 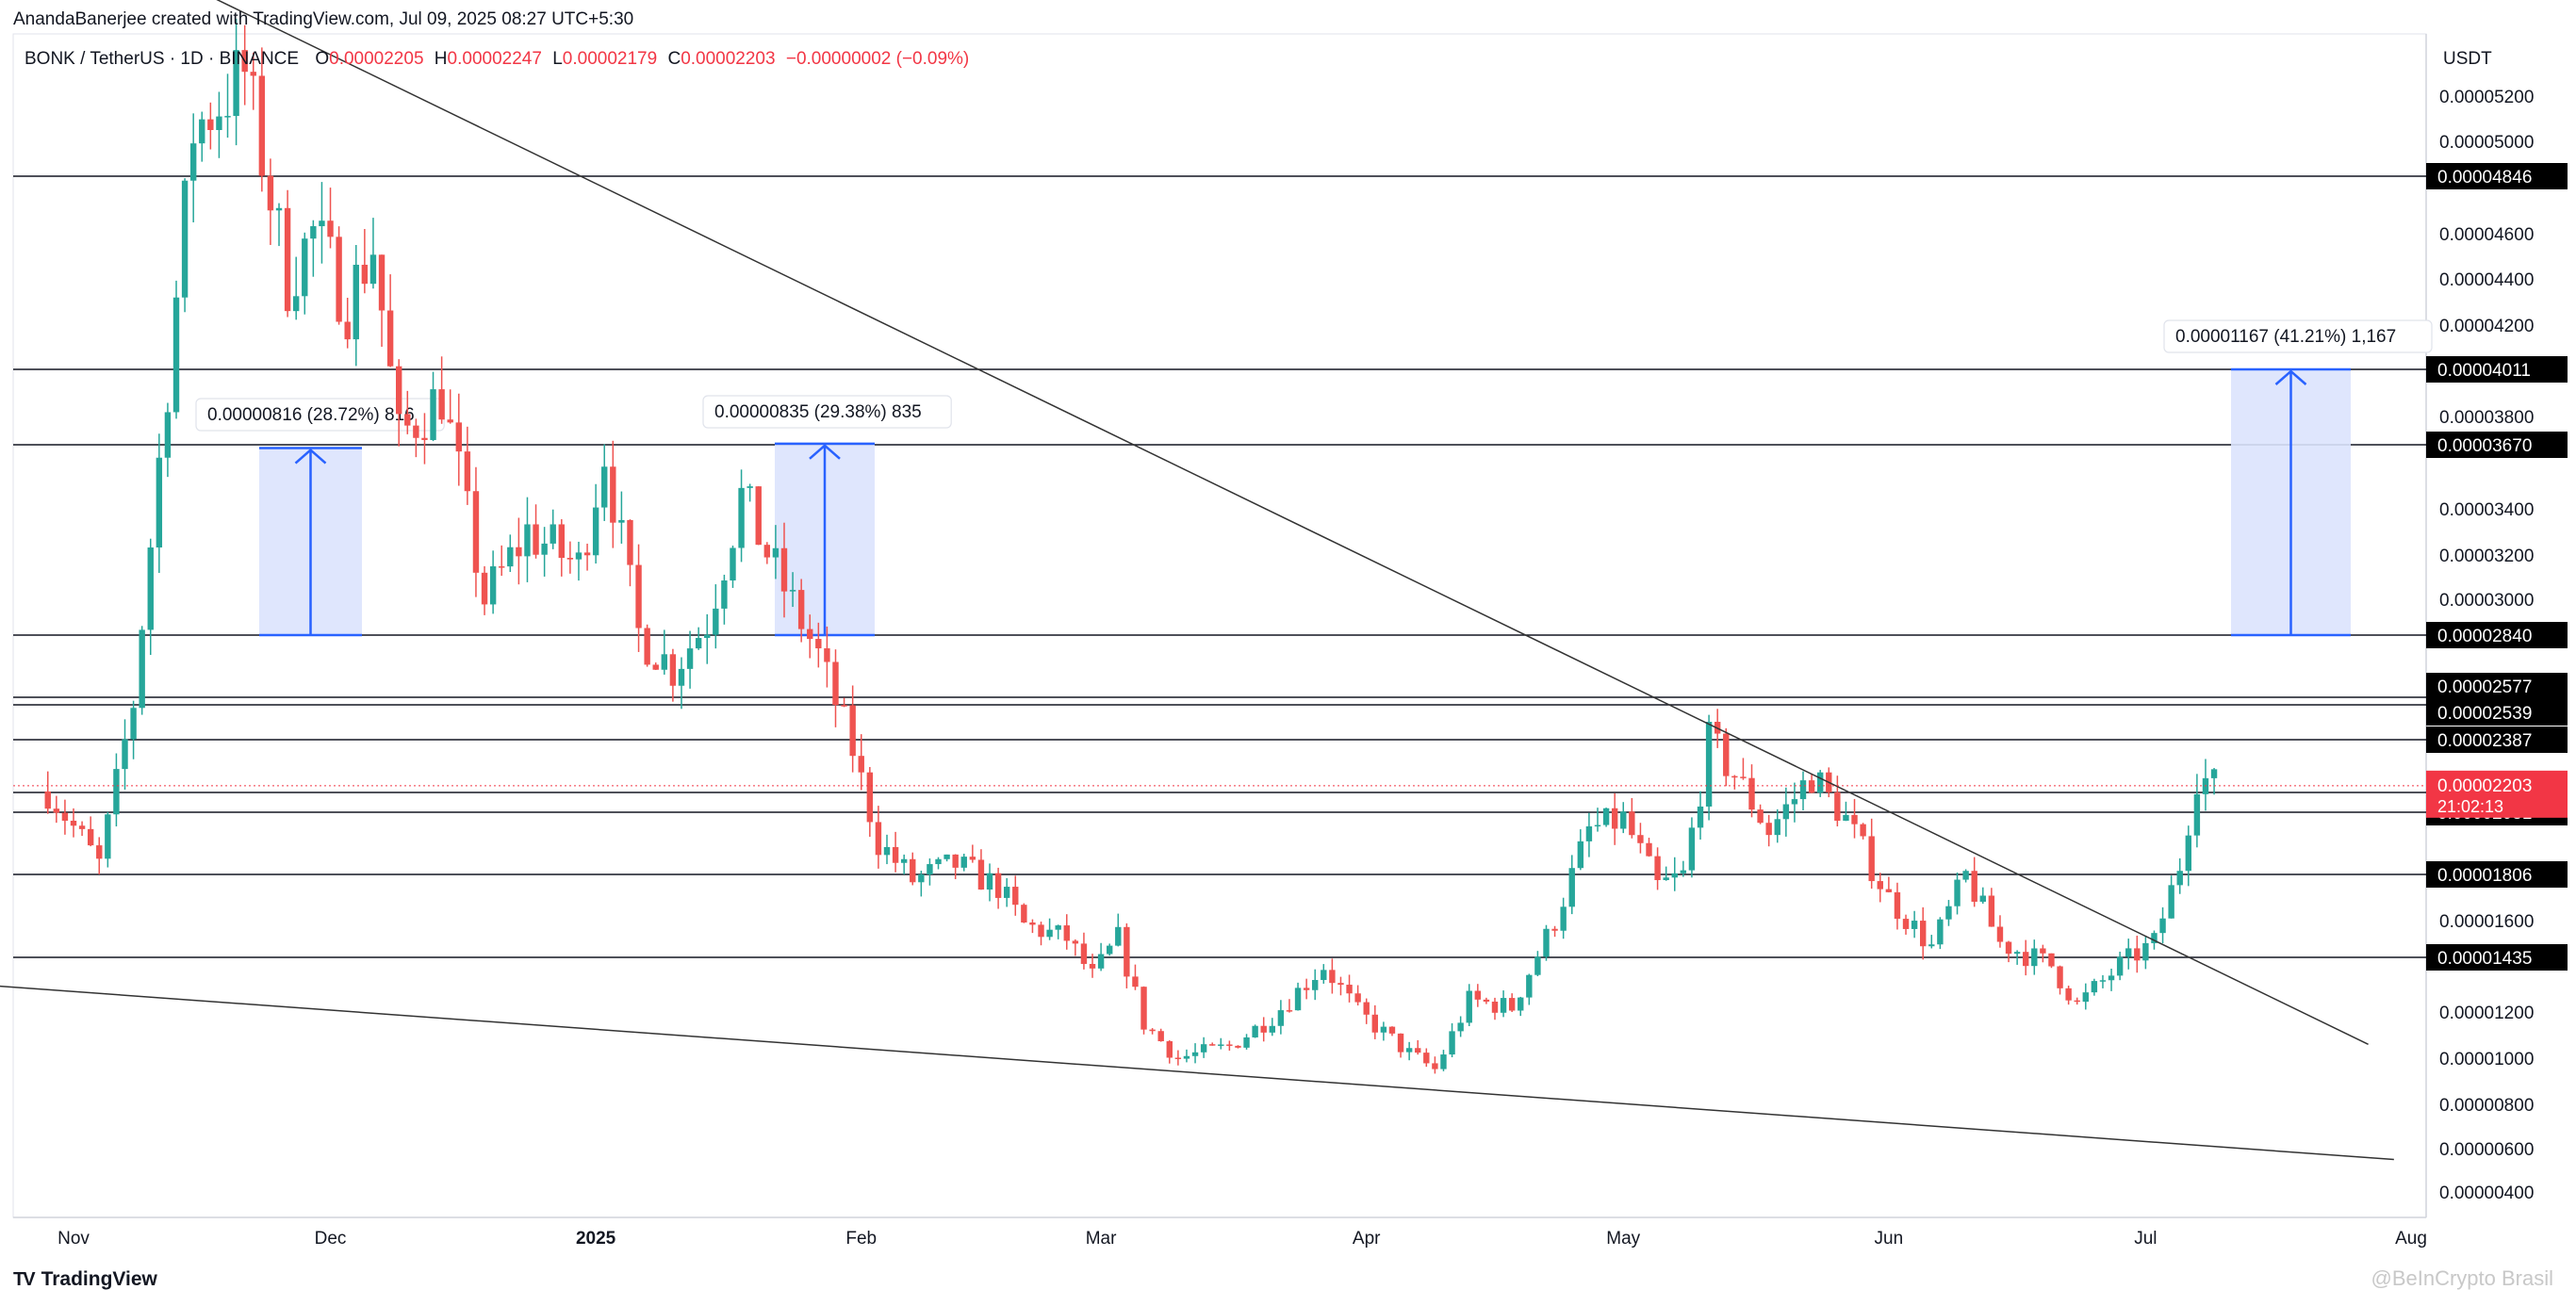 What do you see at coordinates (2484, 876) in the screenshot?
I see `tag-label: 0.00001806` at bounding box center [2484, 876].